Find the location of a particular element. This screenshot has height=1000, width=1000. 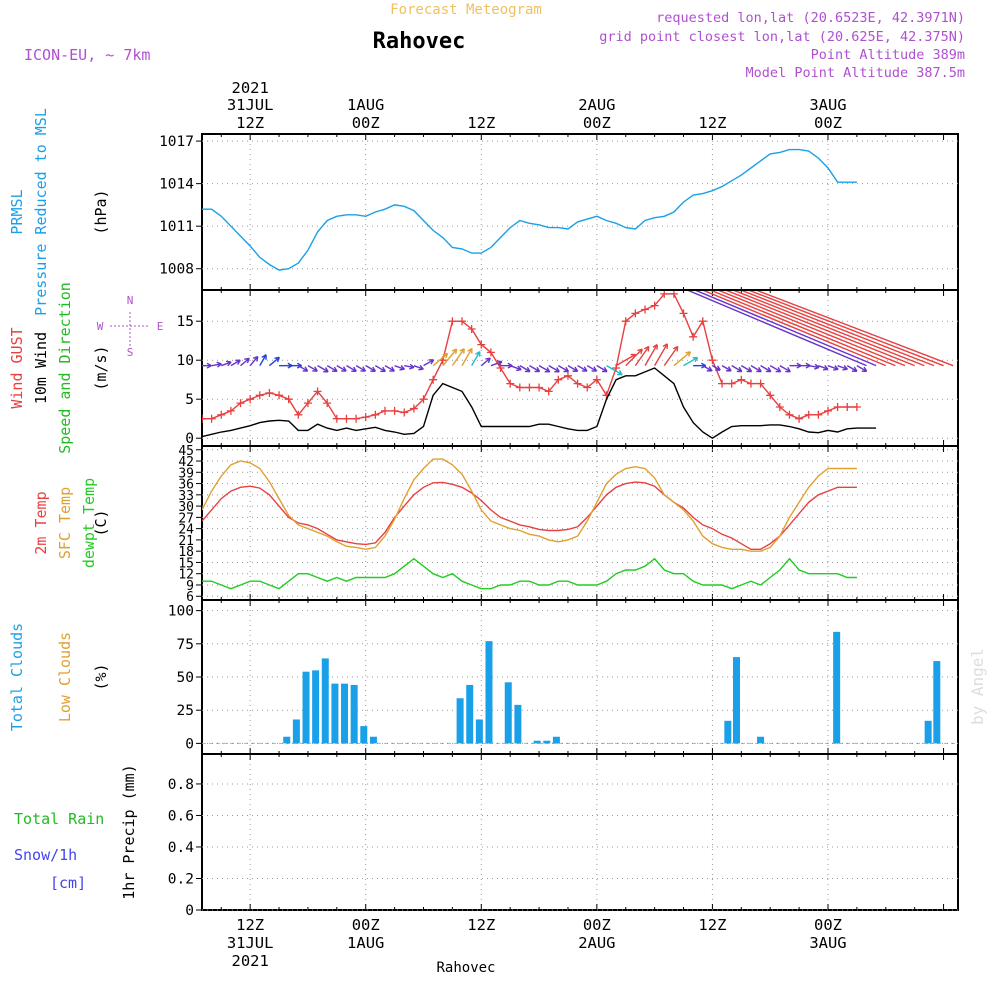

time-label: 2AUG is located at coordinates (596, 105).